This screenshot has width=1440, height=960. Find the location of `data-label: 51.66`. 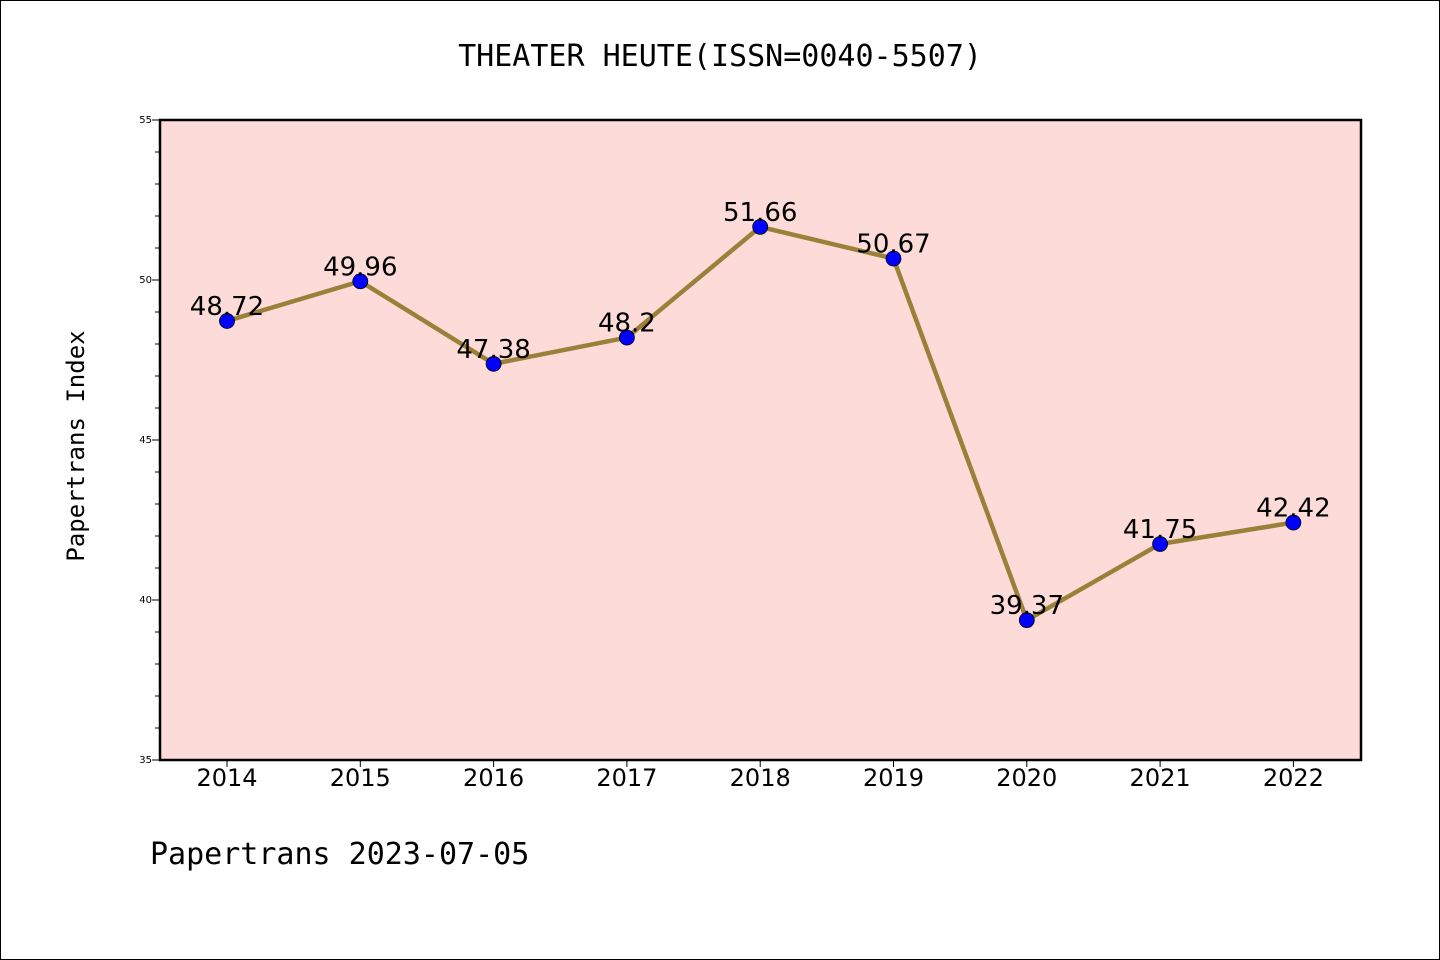

data-label: 51.66 is located at coordinates (760, 213).